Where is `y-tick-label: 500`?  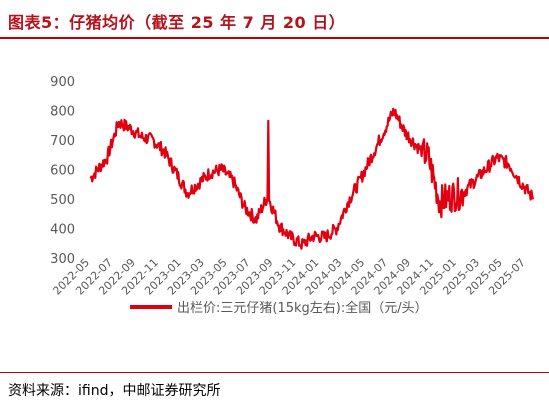
y-tick-label: 500 is located at coordinates (62, 200).